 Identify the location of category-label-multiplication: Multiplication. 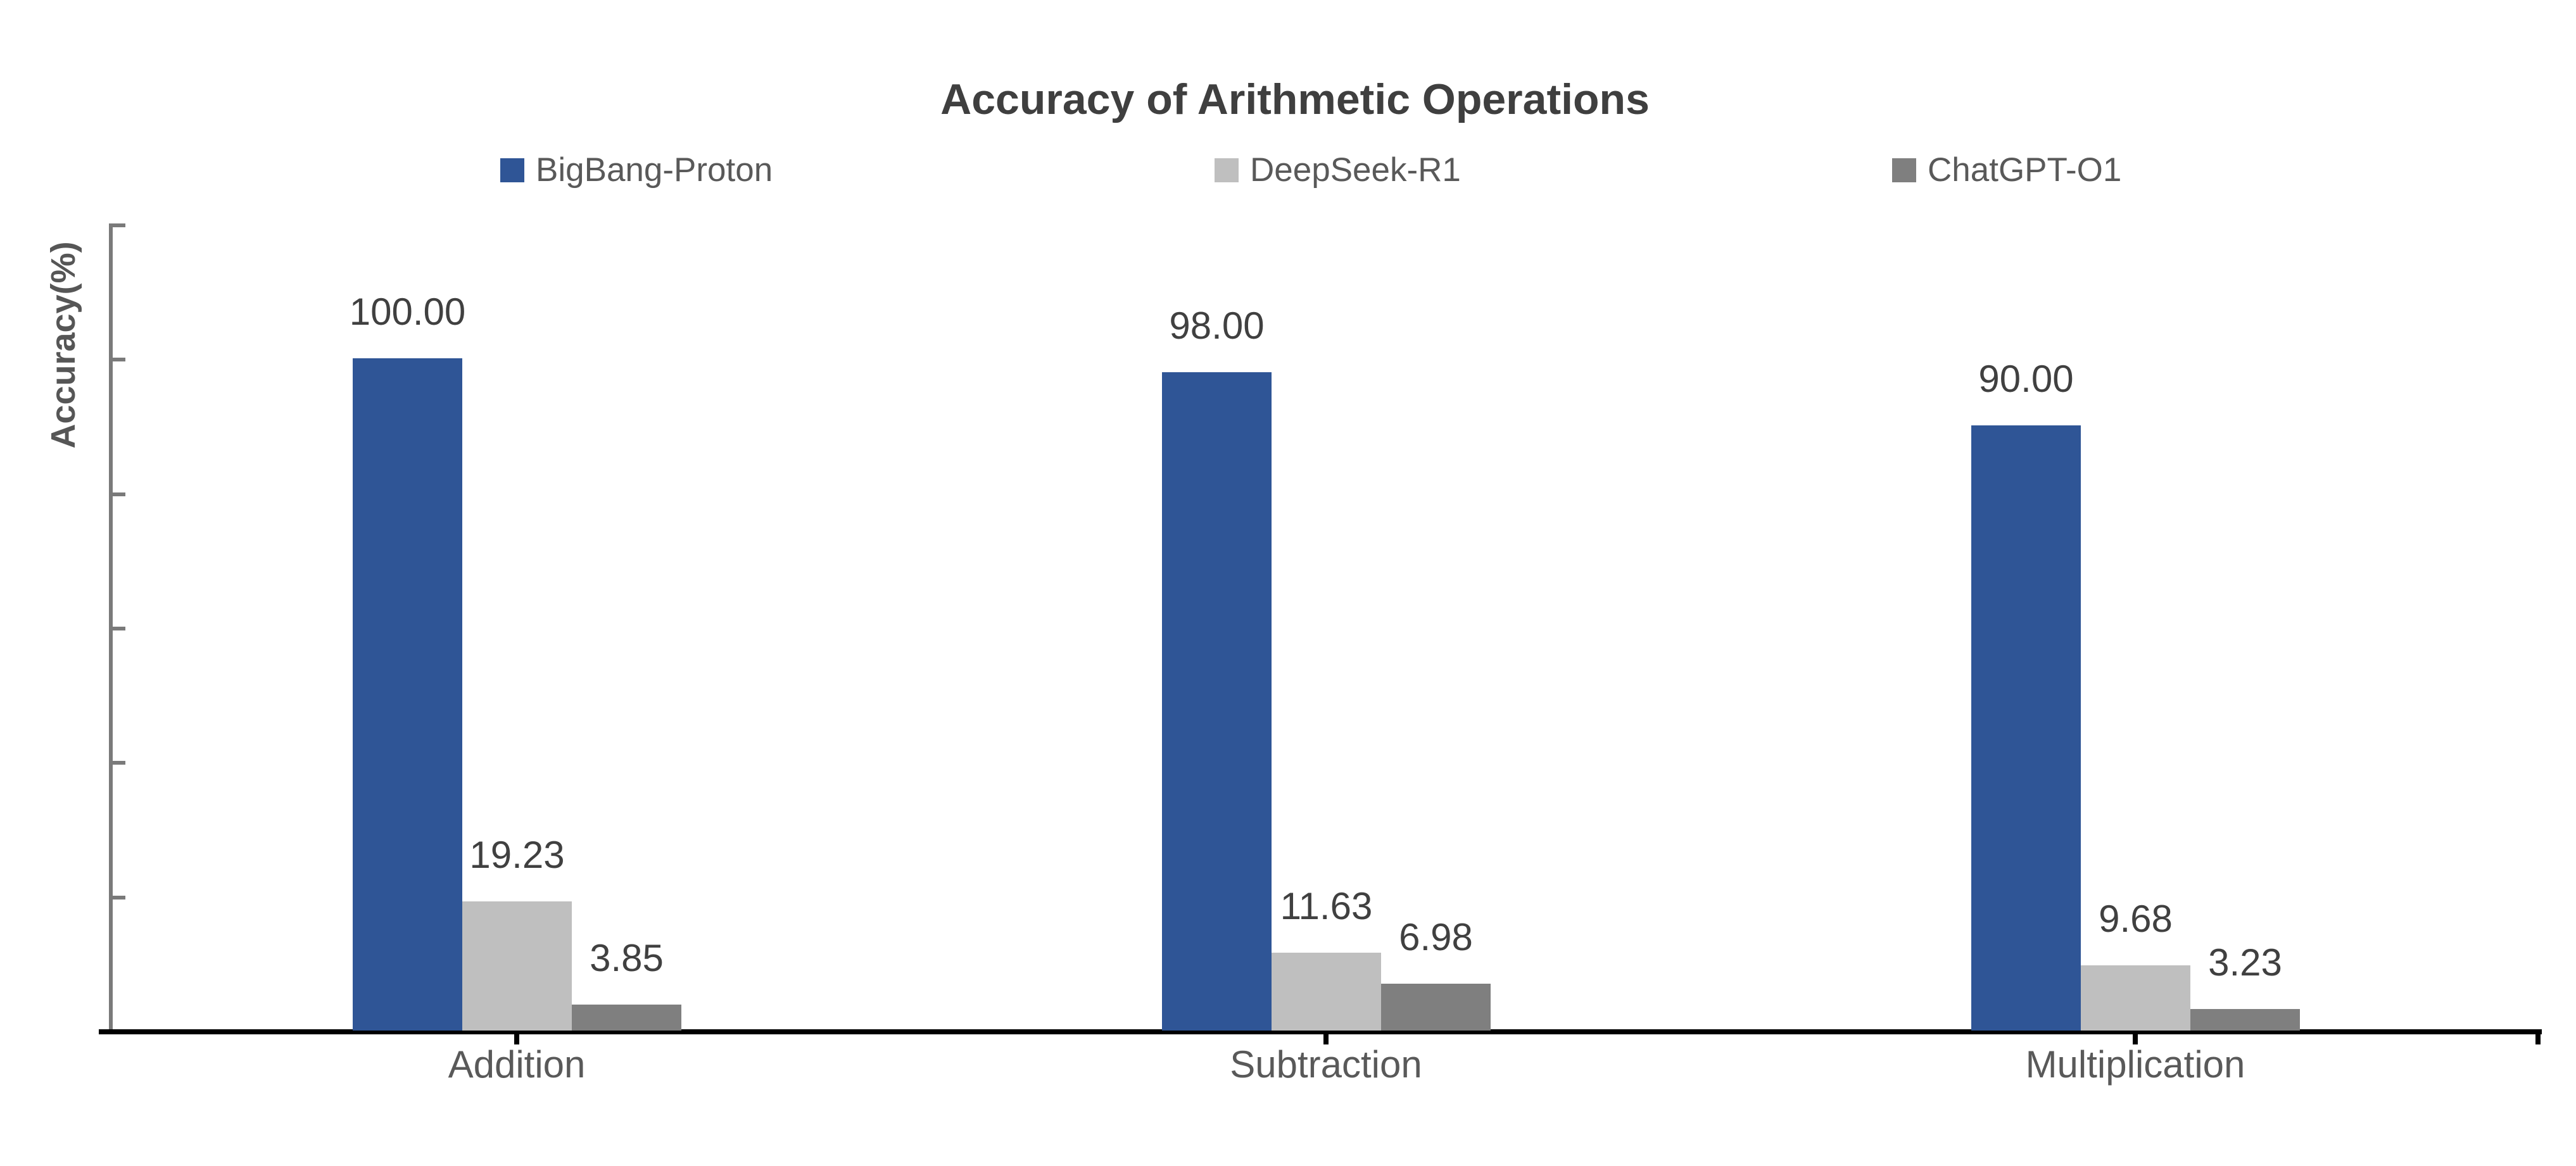
(2135, 1064).